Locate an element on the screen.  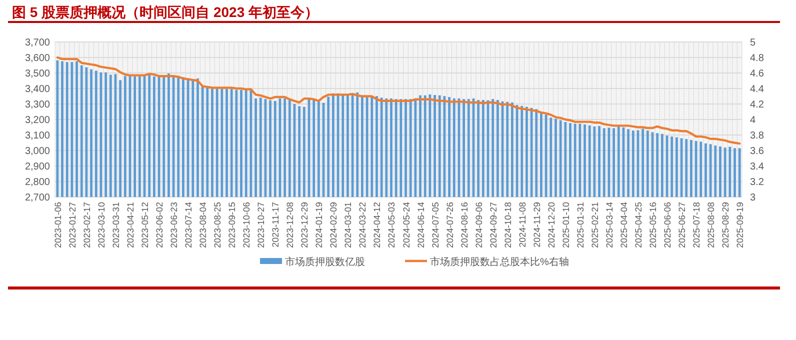
x-tick-label: 2023-06-23 is located at coordinates (174, 225).